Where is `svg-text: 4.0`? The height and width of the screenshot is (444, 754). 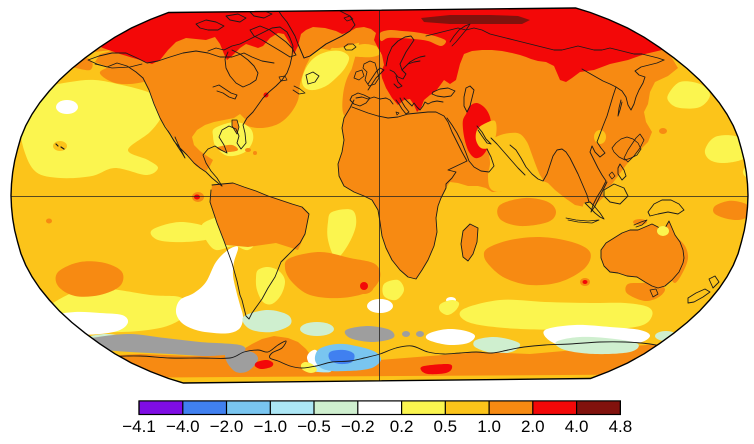
svg-text: 4.0 is located at coordinates (577, 426).